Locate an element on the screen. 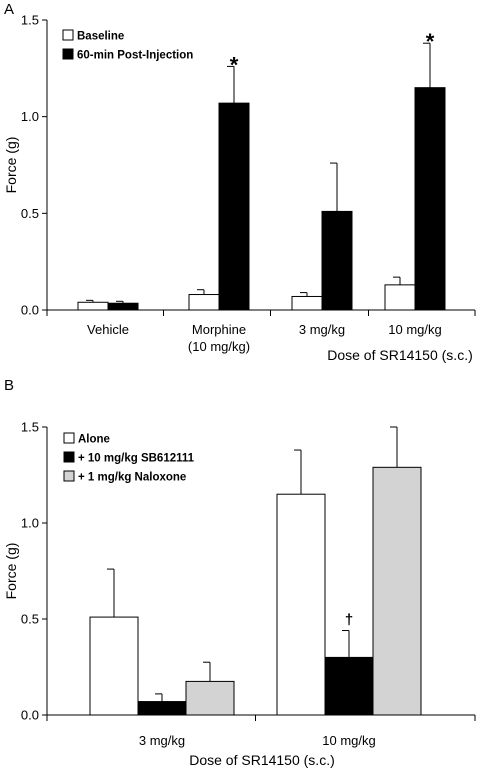  panel-a-letter: A is located at coordinates (9, 9).